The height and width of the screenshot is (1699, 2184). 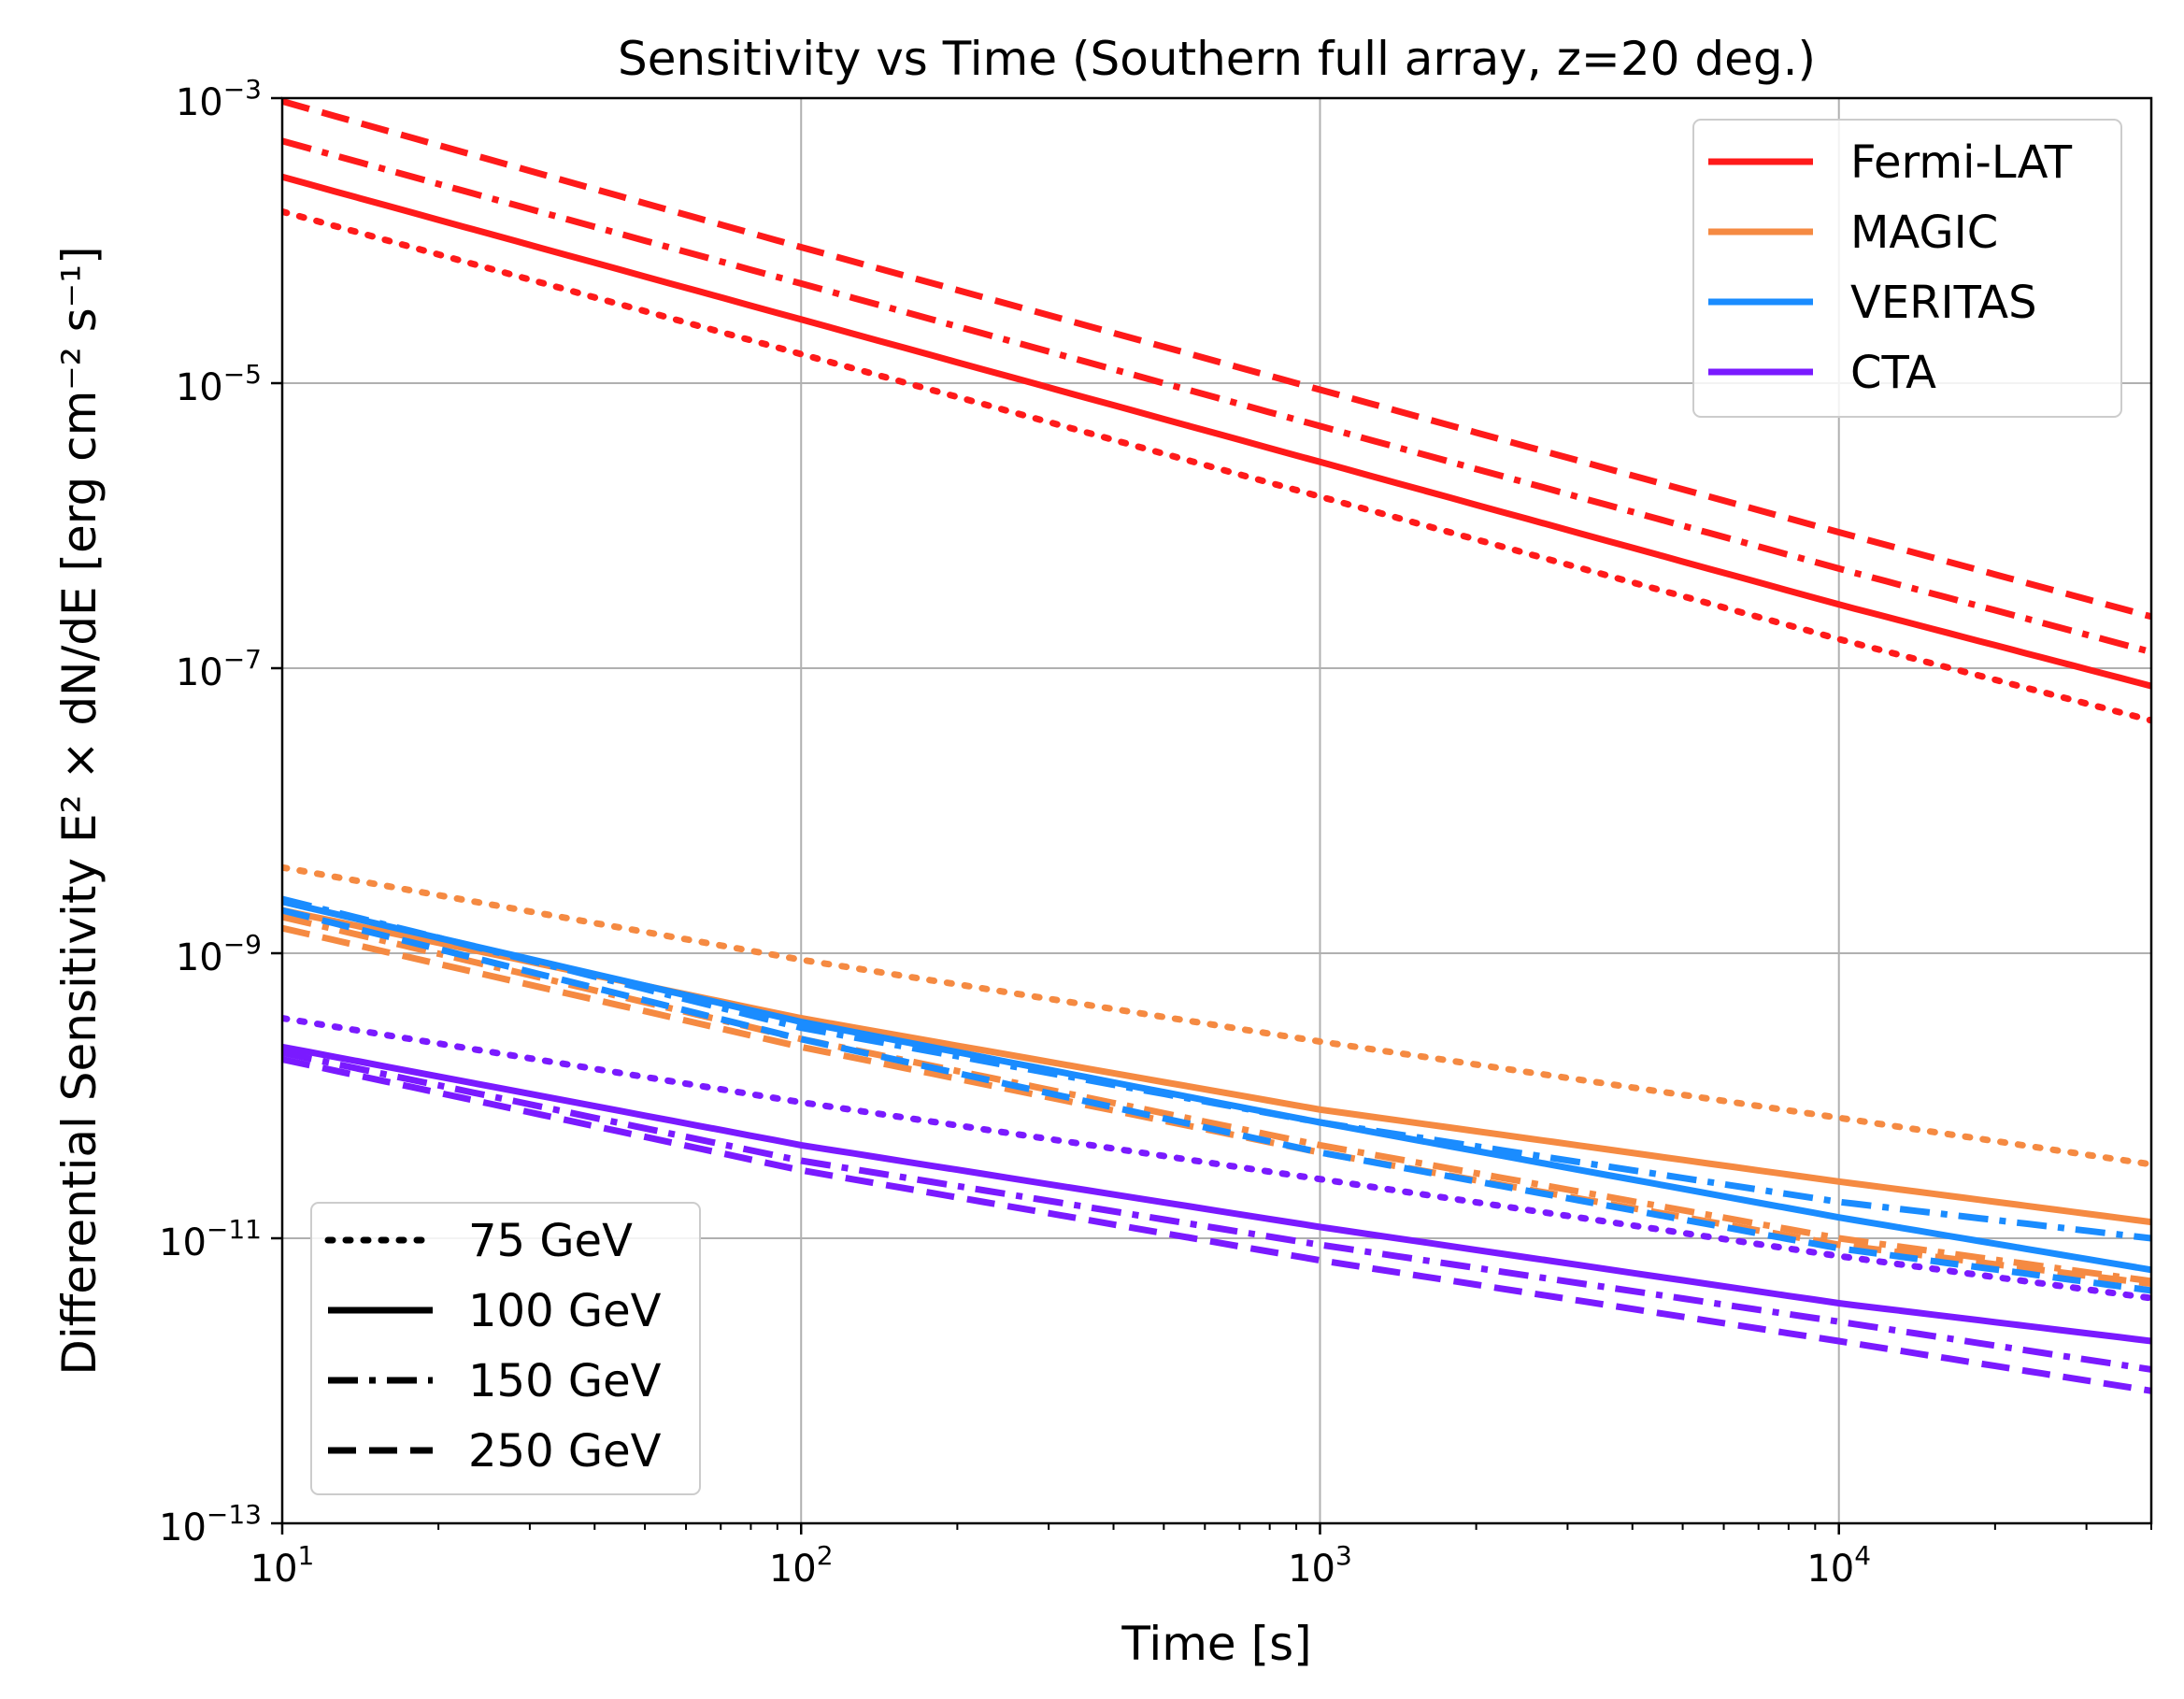 I want to click on legend-label-75gev: 75 GeV, so click(x=550, y=1241).